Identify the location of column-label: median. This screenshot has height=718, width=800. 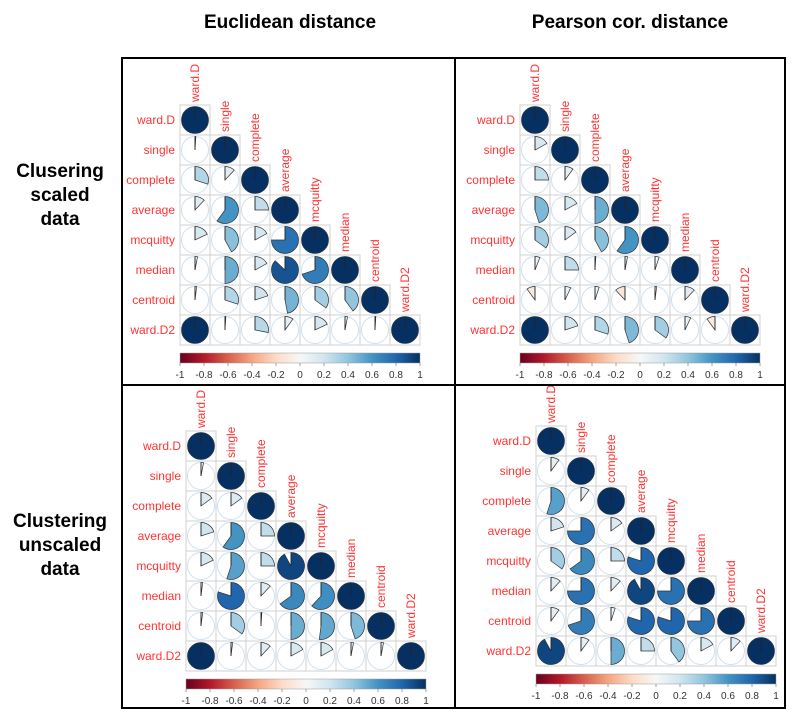
(345, 232).